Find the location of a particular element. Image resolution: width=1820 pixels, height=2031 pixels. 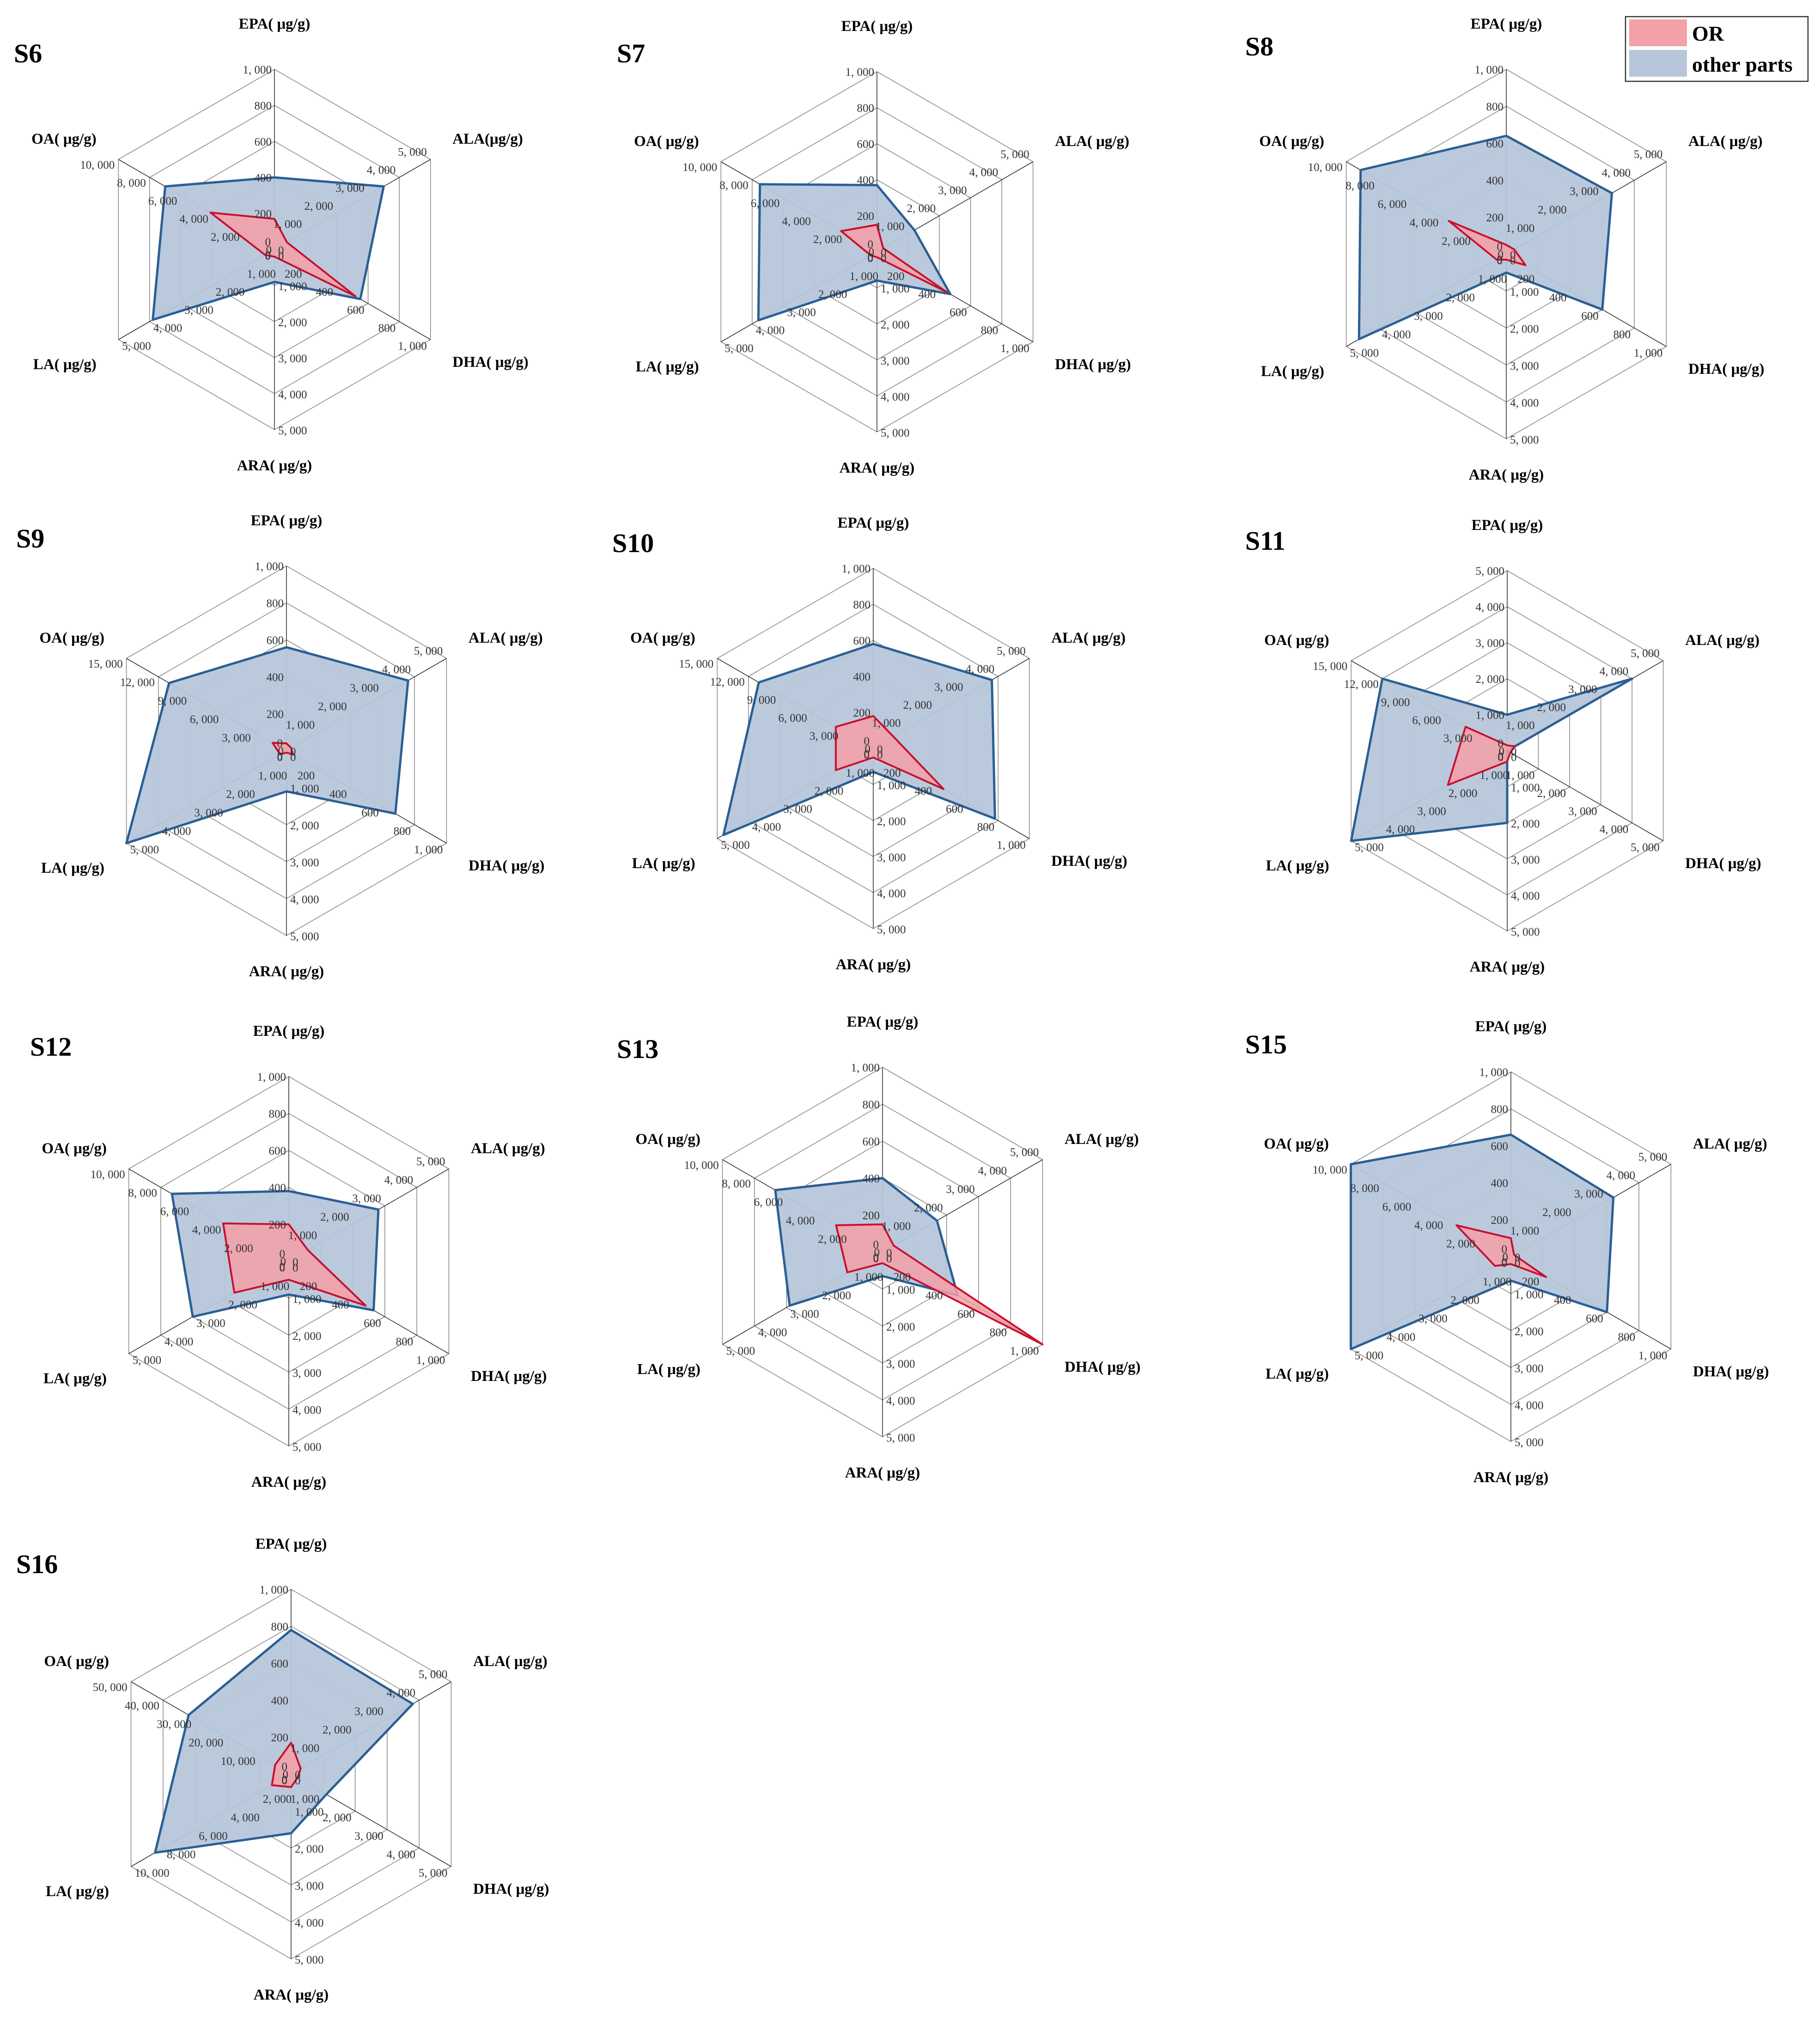

tick-label: 50, 000 is located at coordinates (110, 1687).